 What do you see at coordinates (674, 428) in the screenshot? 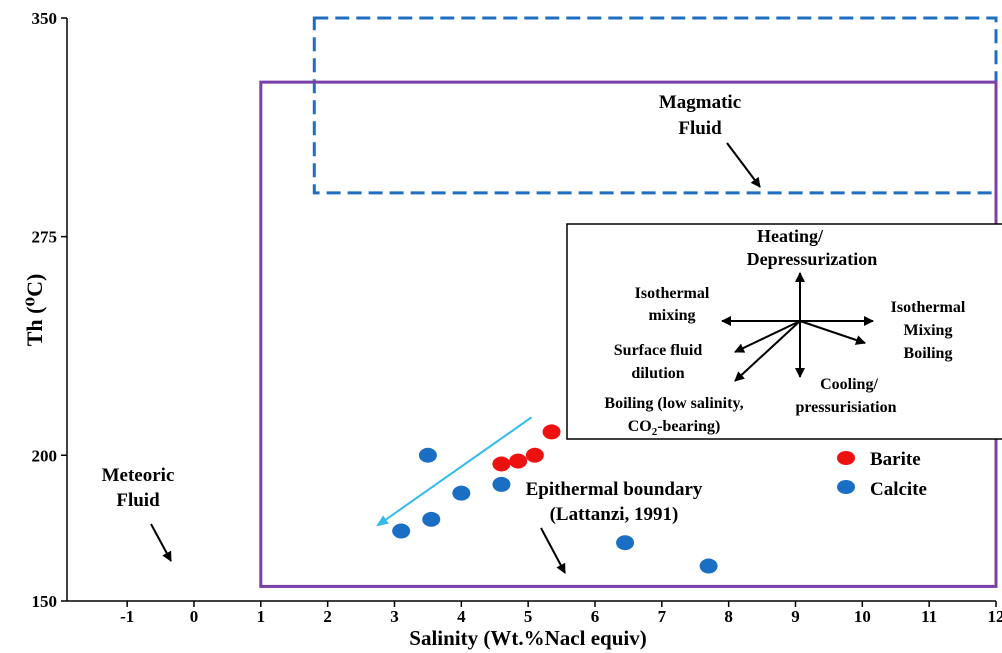
I see `inset-co2: CO2-bearing)` at bounding box center [674, 428].